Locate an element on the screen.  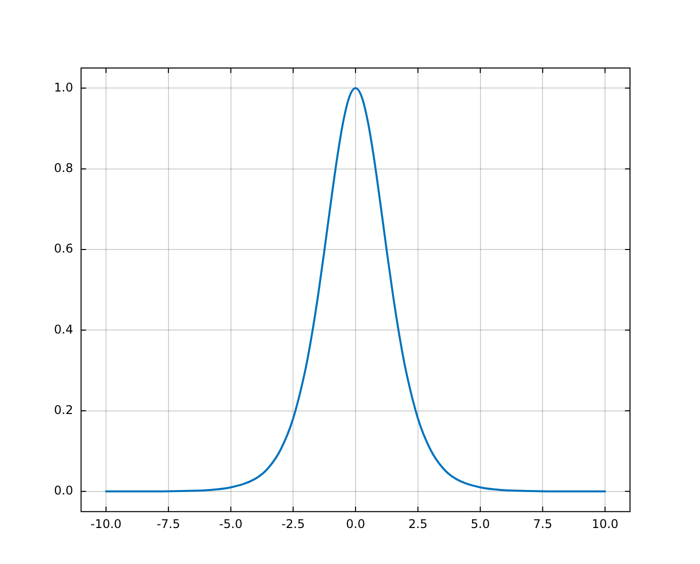
x-tick-label: 7.5 is located at coordinates (542, 523).